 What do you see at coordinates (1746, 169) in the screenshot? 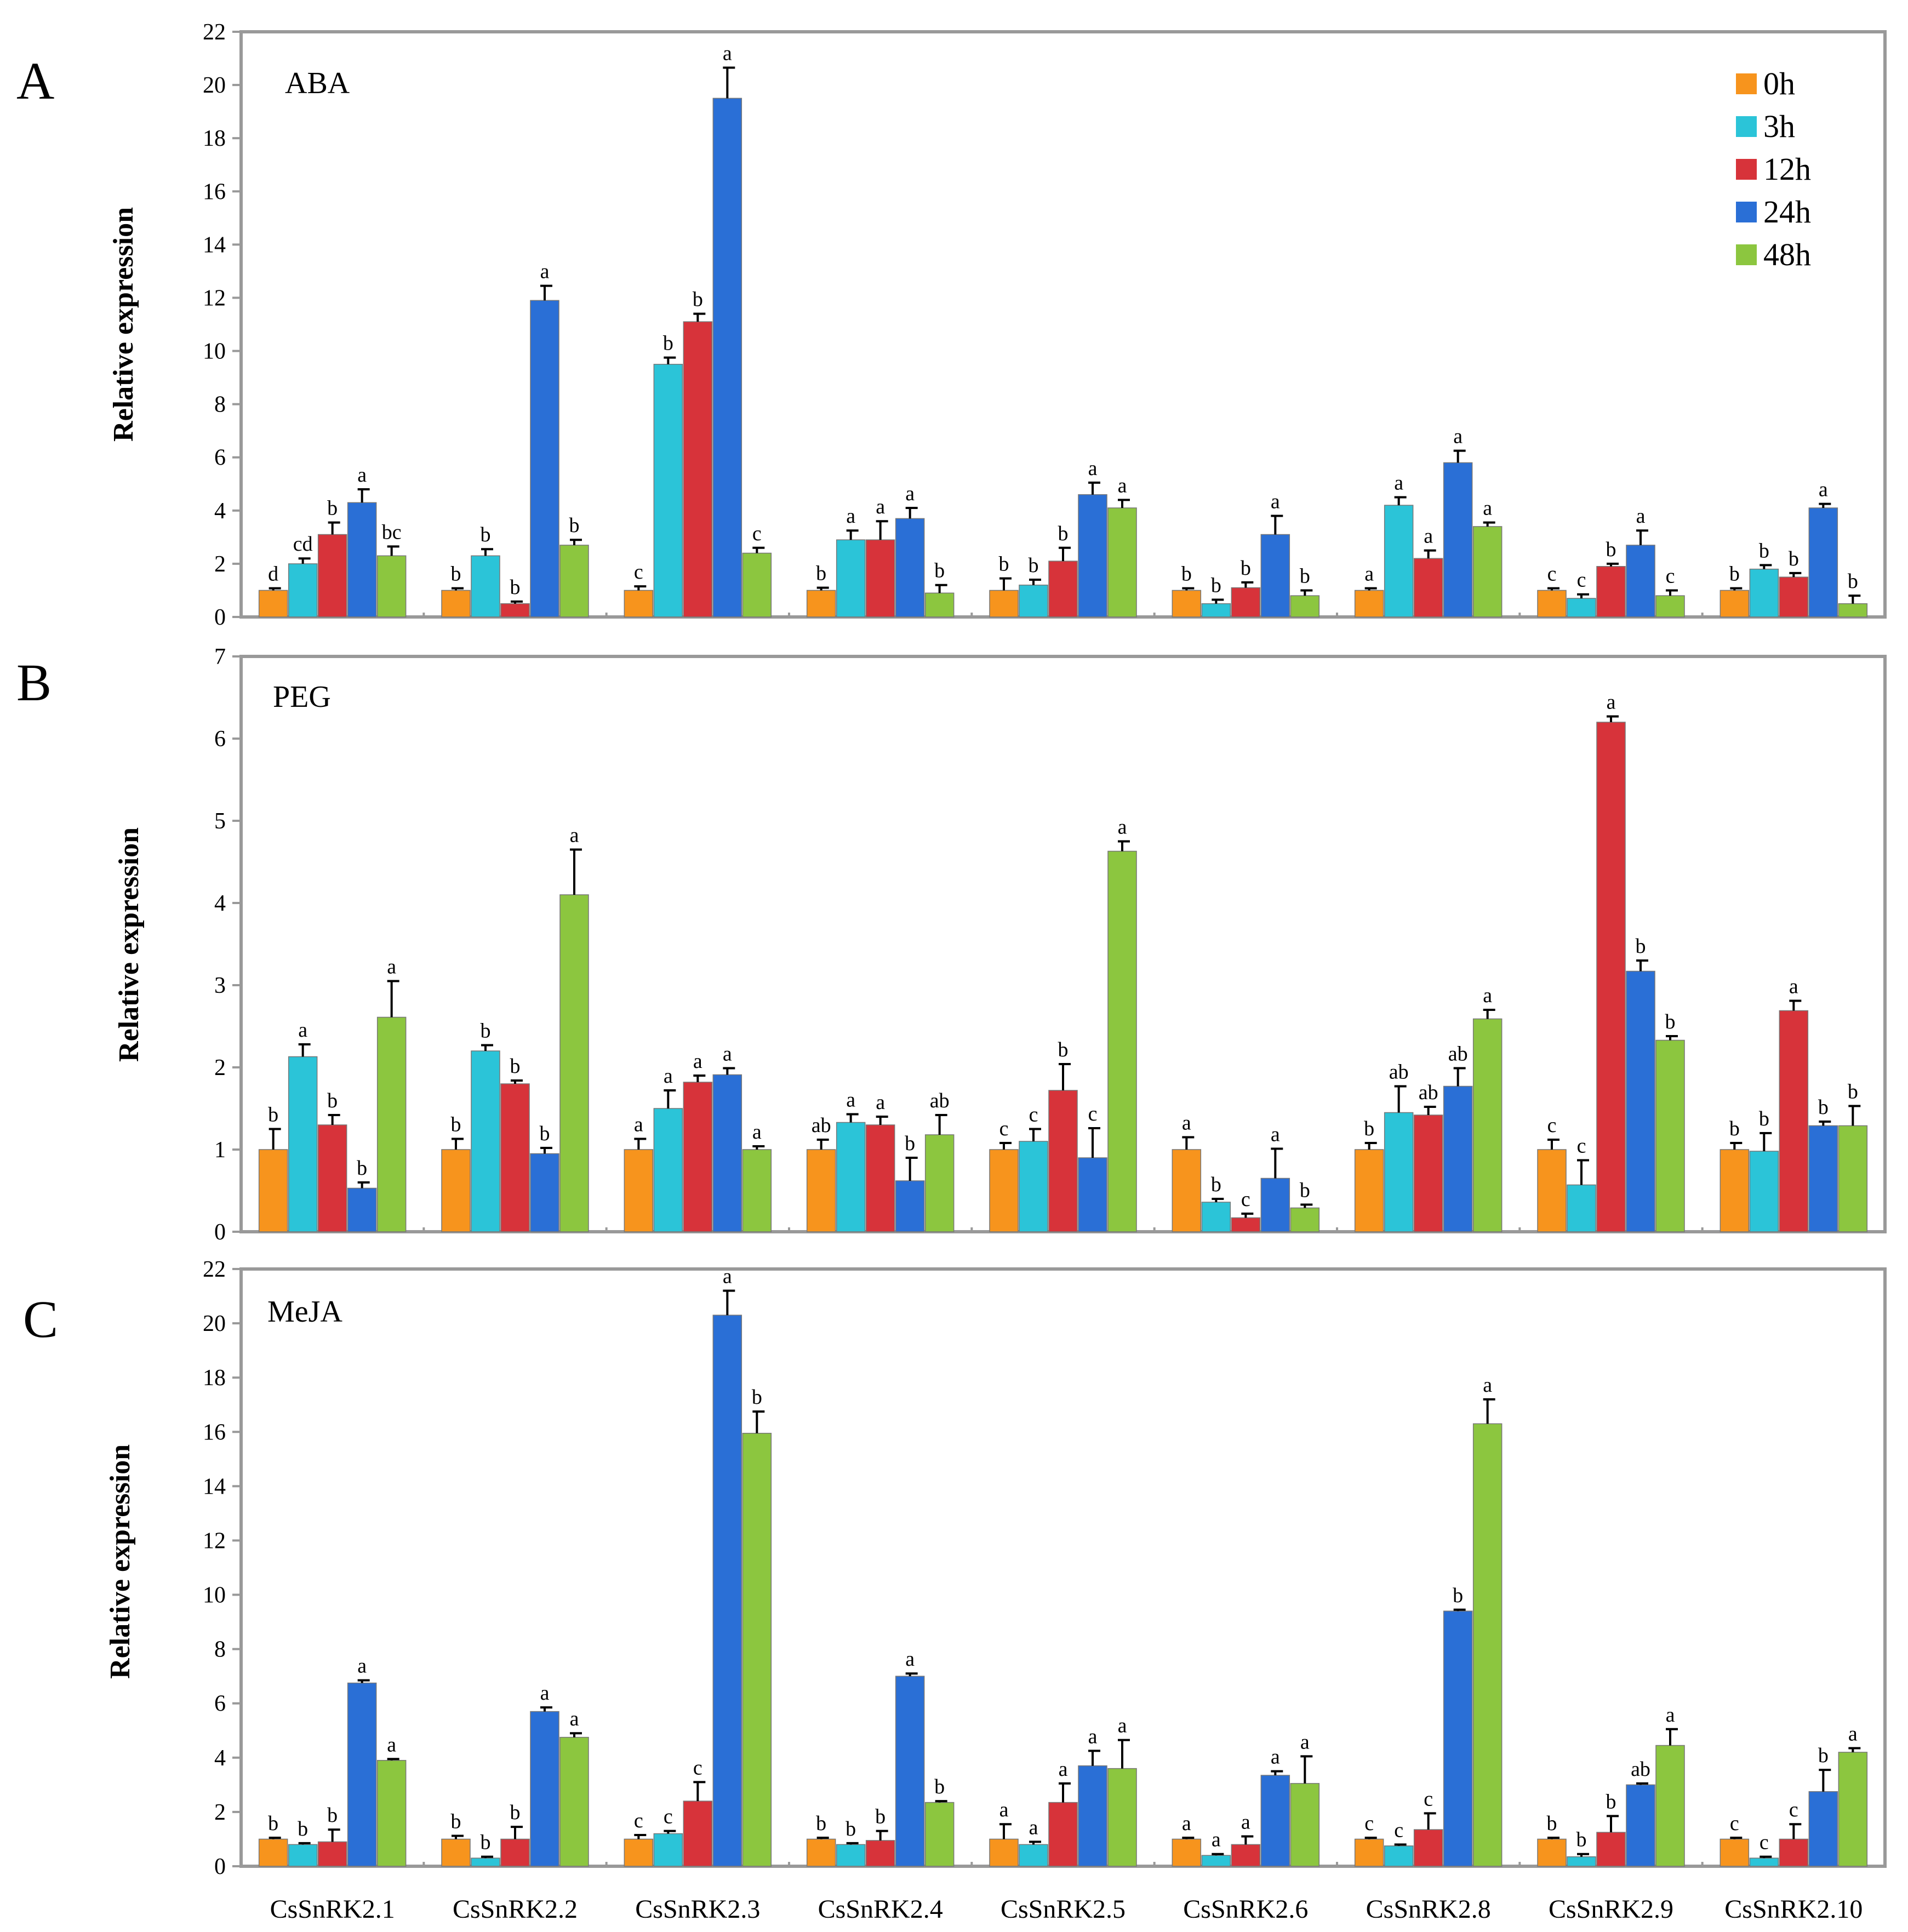
I see `legend-swatch-12h` at bounding box center [1746, 169].